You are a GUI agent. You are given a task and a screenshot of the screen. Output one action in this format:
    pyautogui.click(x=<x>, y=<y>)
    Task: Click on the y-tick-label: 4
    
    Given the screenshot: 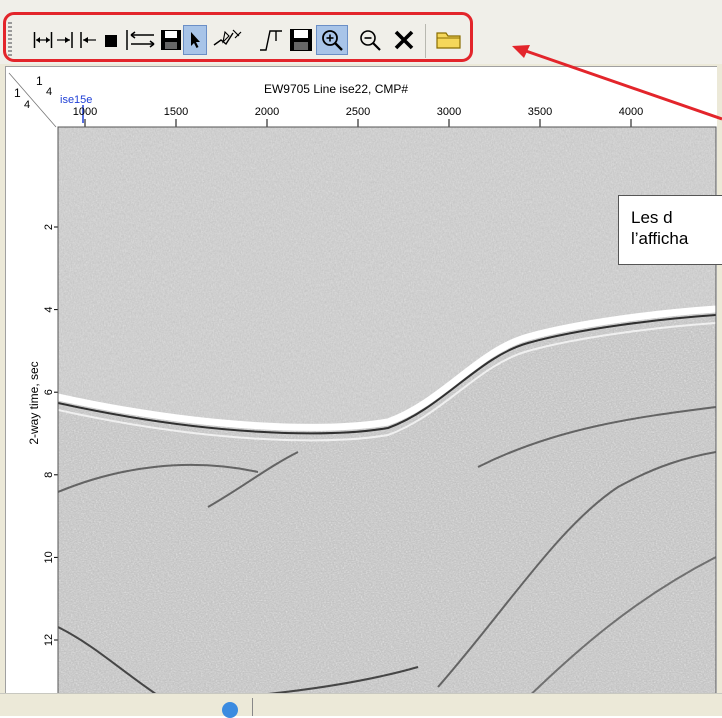 What is the action you would take?
    pyautogui.click(x=49, y=310)
    